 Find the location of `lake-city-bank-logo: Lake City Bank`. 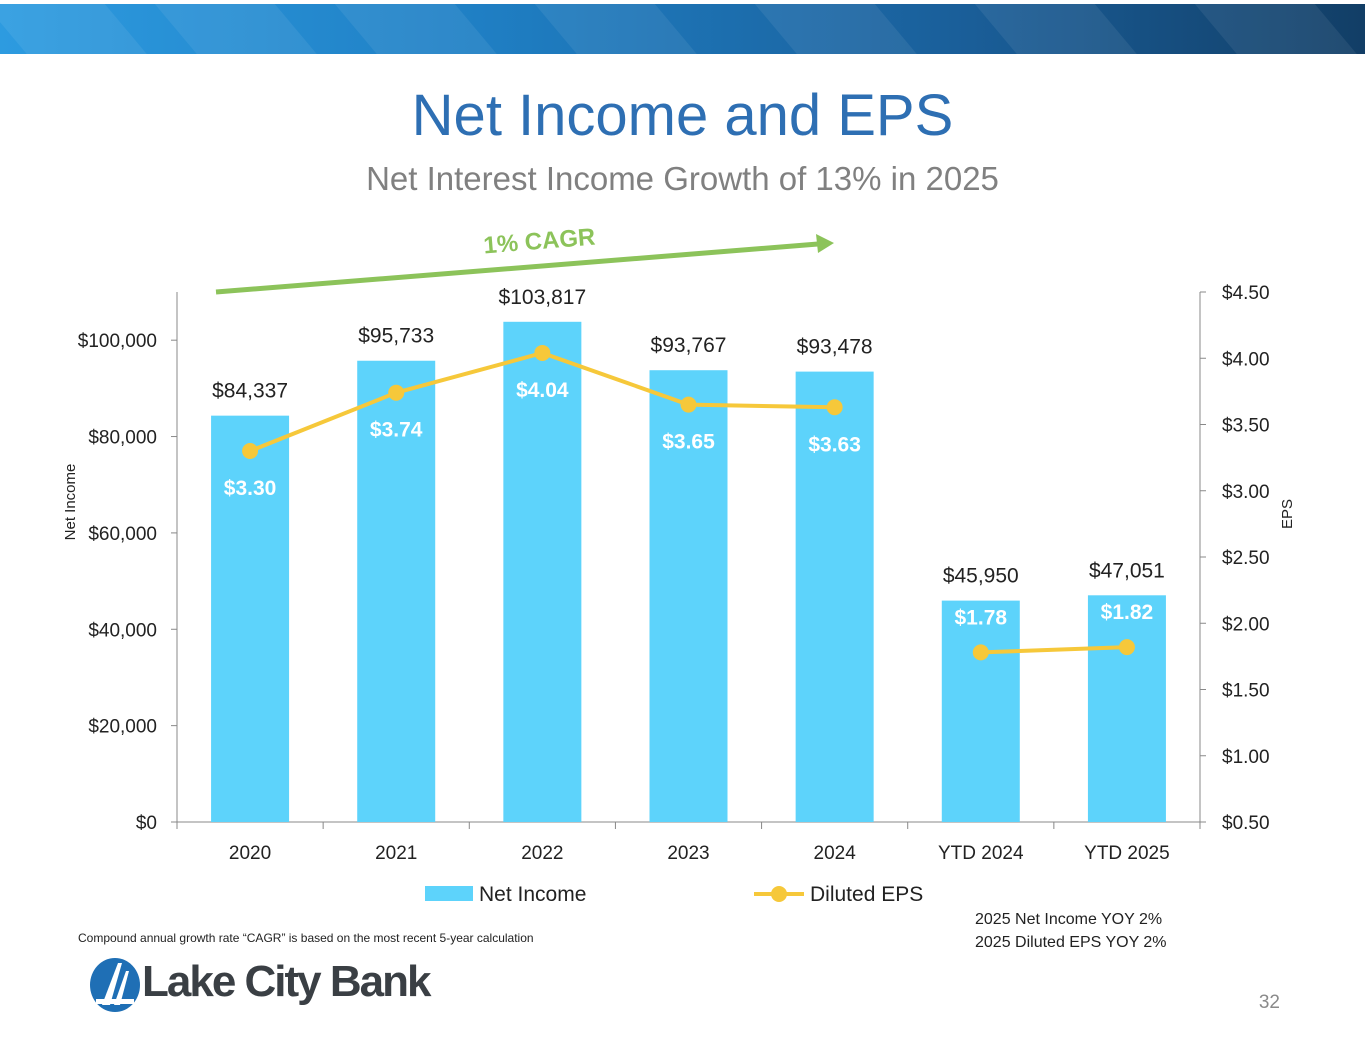

lake-city-bank-logo: Lake City Bank is located at coordinates (259, 987).